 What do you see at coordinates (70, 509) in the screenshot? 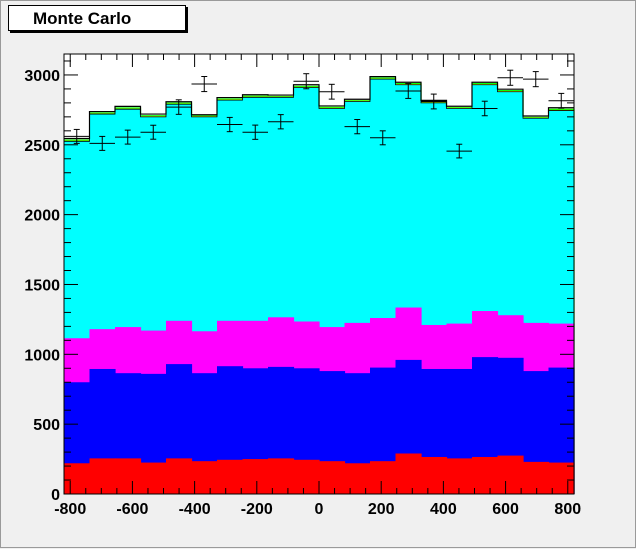
I see `x-tick-label: -800` at bounding box center [70, 509].